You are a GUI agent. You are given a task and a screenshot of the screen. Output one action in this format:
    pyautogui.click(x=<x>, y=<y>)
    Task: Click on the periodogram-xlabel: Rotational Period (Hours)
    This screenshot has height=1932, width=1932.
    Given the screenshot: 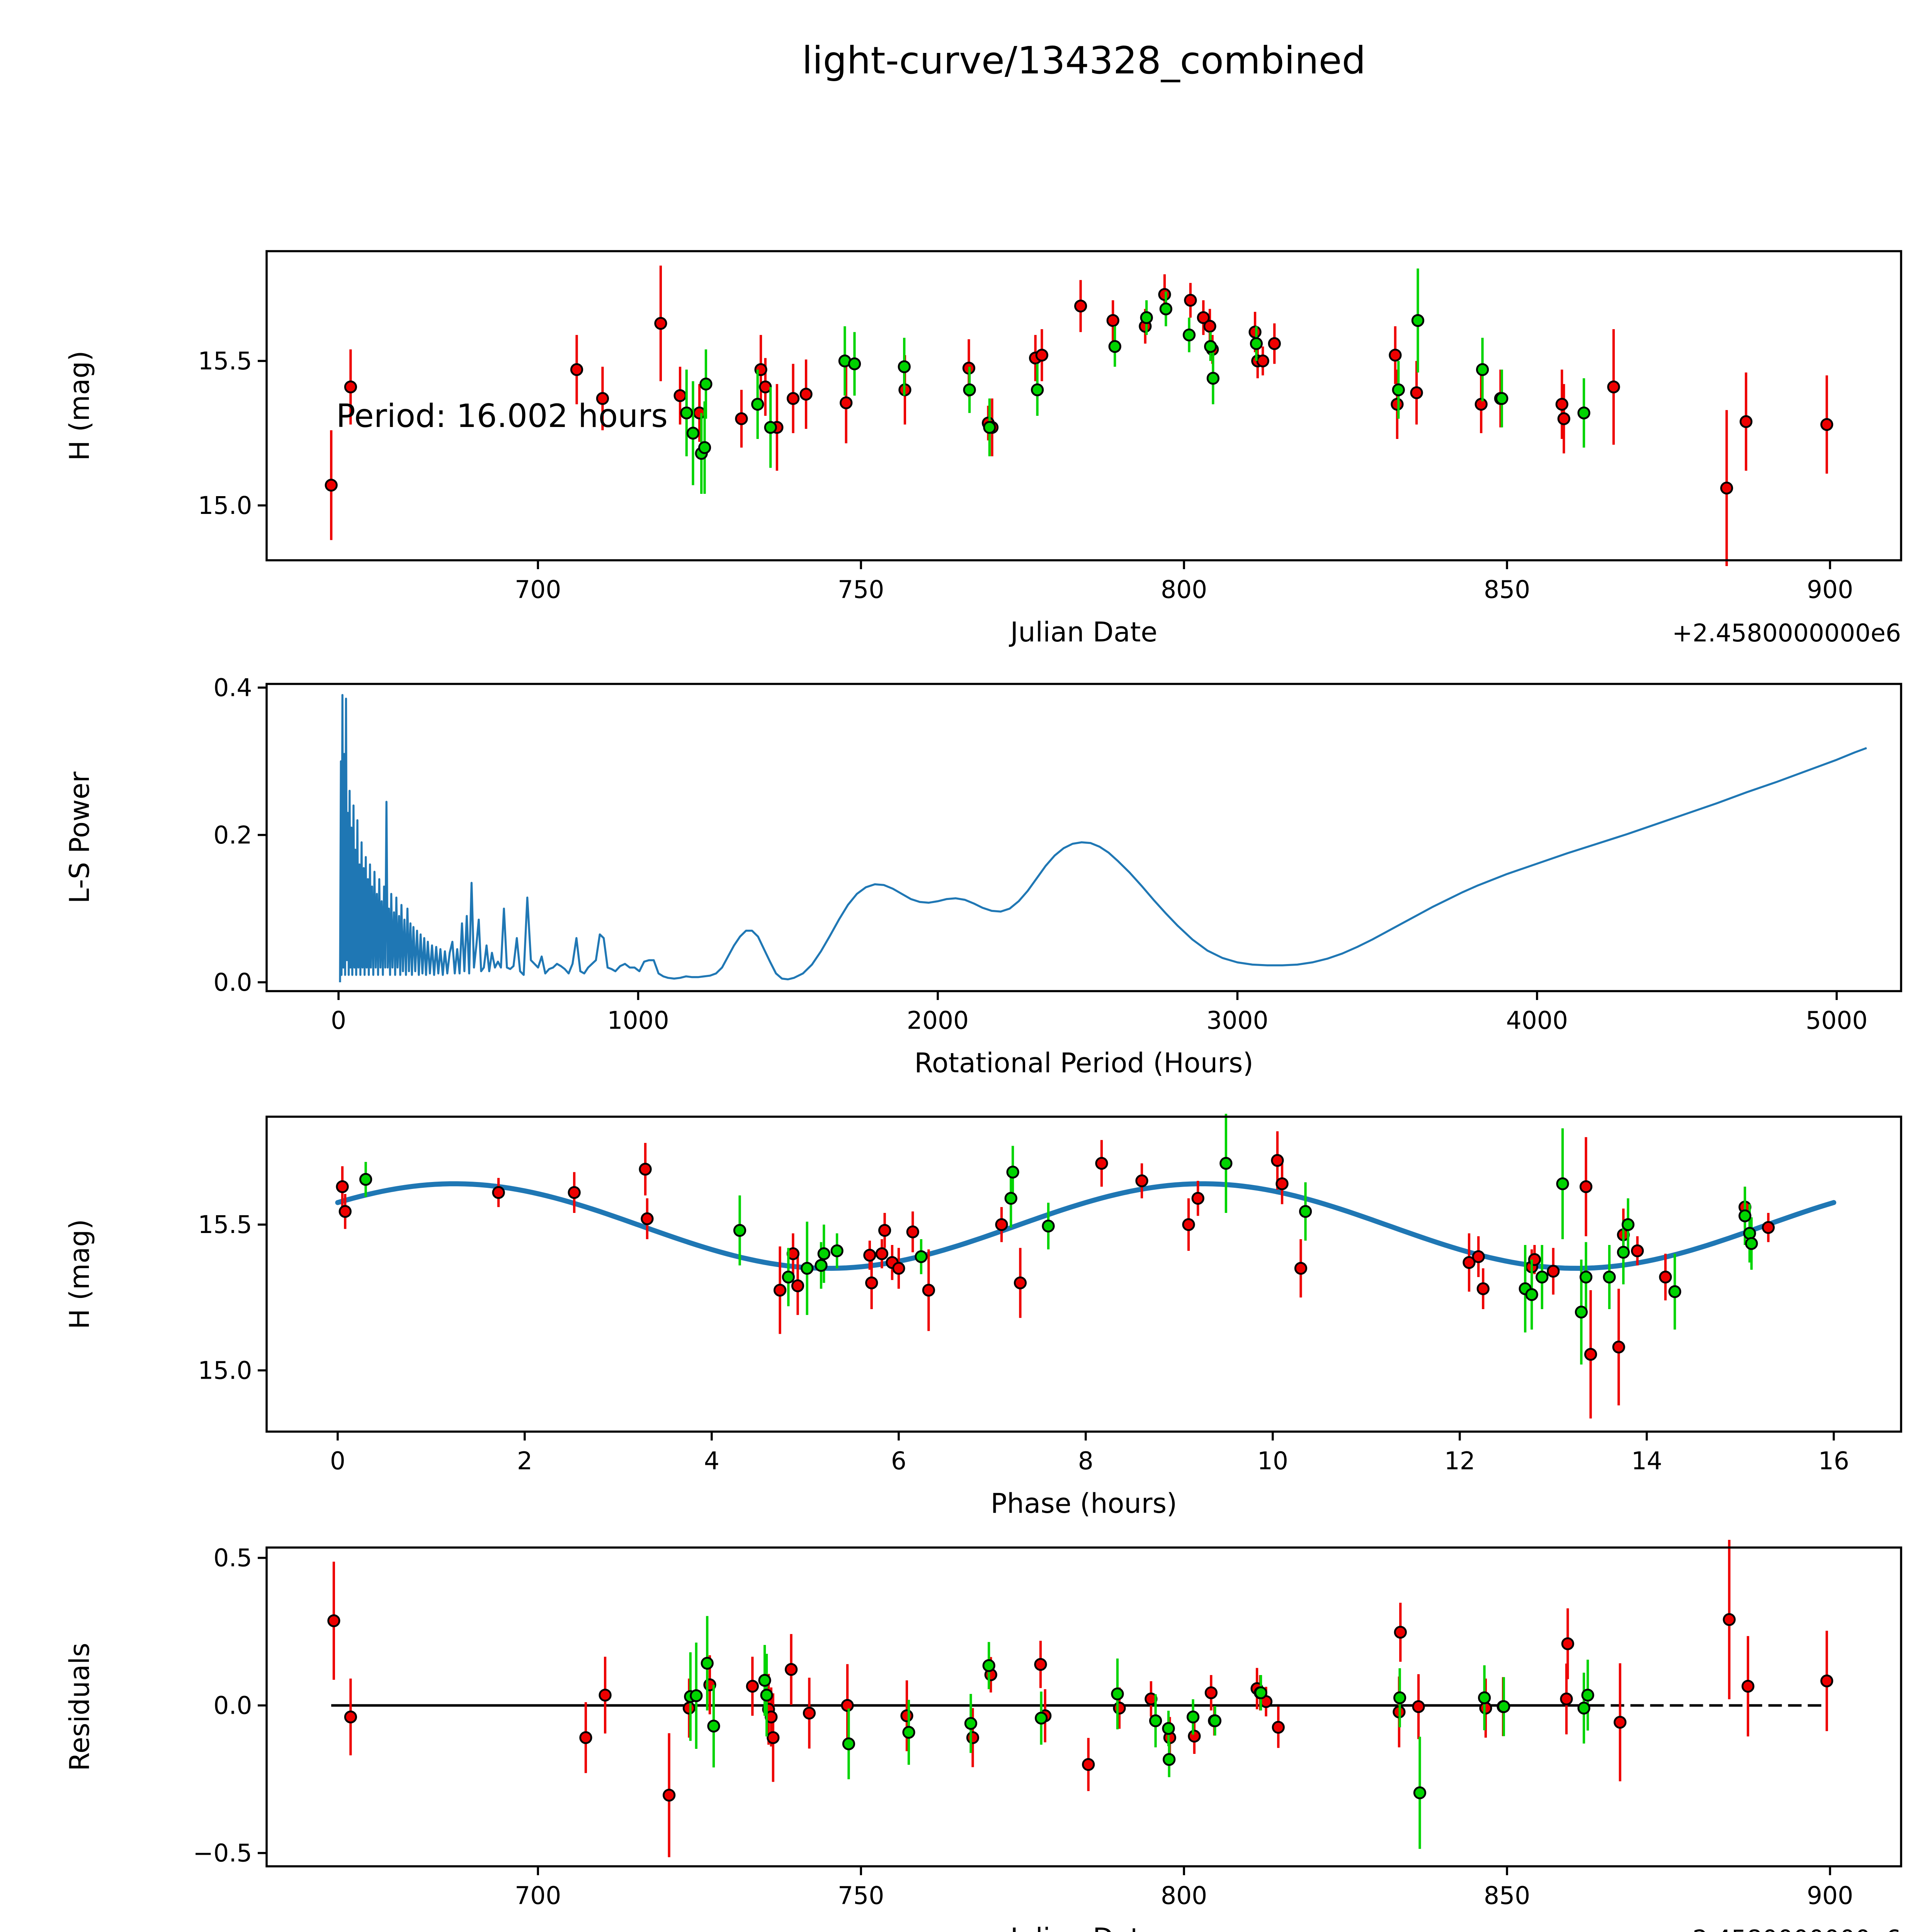 What is the action you would take?
    pyautogui.click(x=1084, y=1063)
    